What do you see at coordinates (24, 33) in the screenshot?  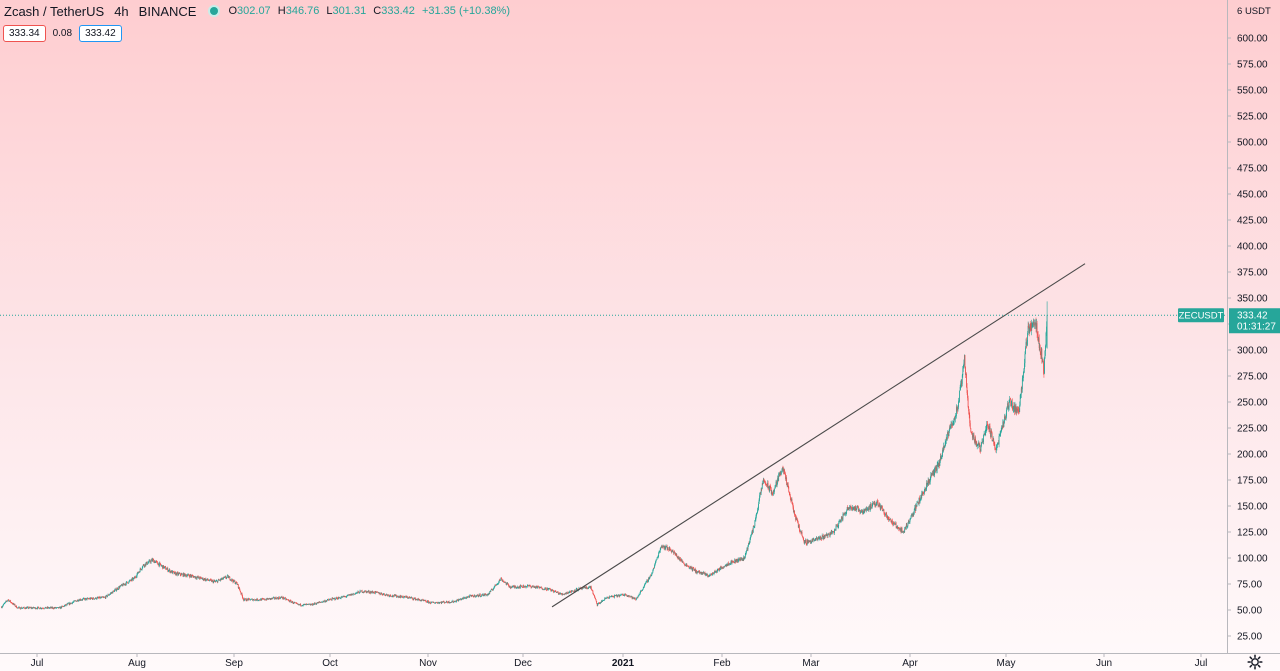 I see `bid-price: 333.34` at bounding box center [24, 33].